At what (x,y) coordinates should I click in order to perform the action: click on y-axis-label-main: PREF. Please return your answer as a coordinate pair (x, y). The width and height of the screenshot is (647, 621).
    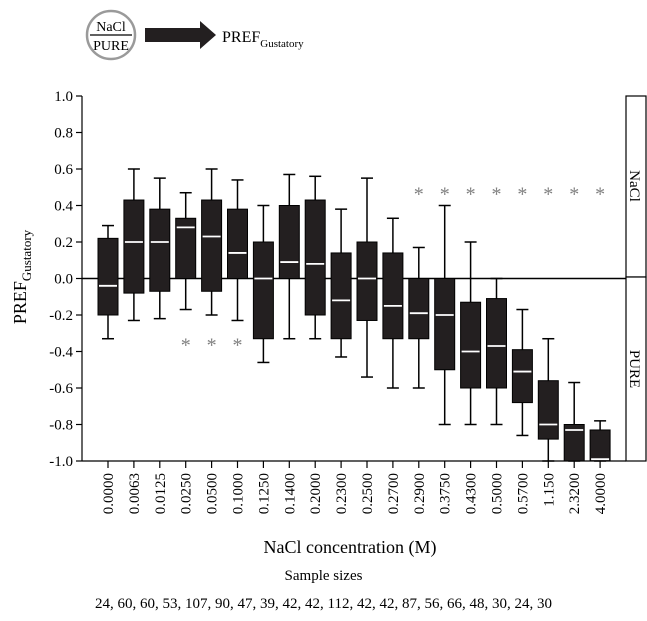
    Looking at the image, I should click on (20, 302).